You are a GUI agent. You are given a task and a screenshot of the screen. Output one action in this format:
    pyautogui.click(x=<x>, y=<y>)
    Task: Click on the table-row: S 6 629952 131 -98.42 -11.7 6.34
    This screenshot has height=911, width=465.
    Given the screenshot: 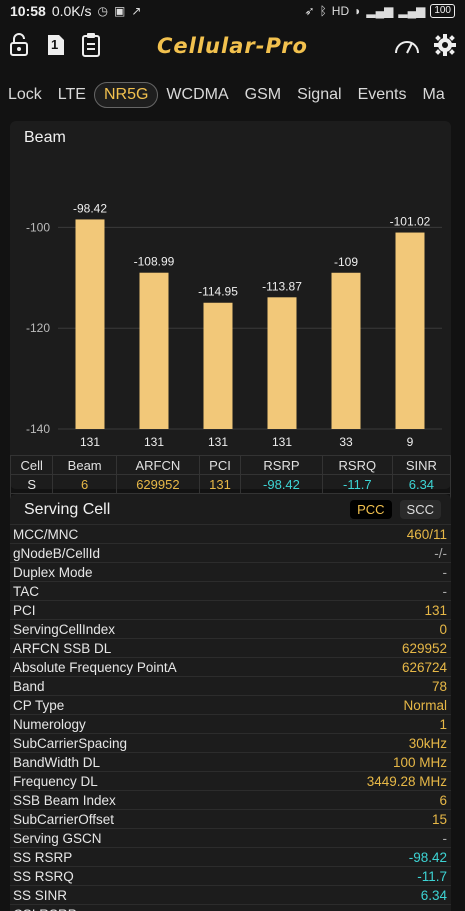 What is the action you would take?
    pyautogui.click(x=230, y=484)
    